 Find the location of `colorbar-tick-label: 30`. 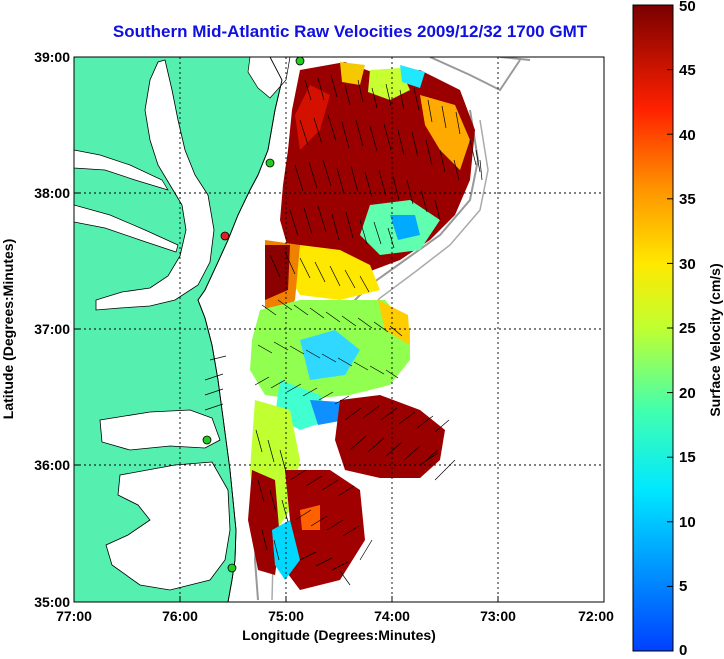

colorbar-tick-label: 30 is located at coordinates (687, 264).